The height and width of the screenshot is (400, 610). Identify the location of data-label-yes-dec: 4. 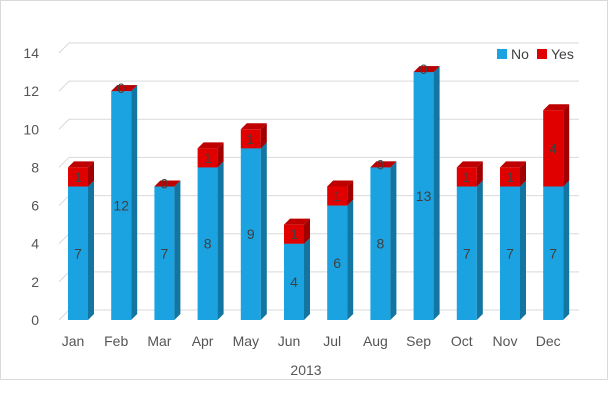
(553, 148).